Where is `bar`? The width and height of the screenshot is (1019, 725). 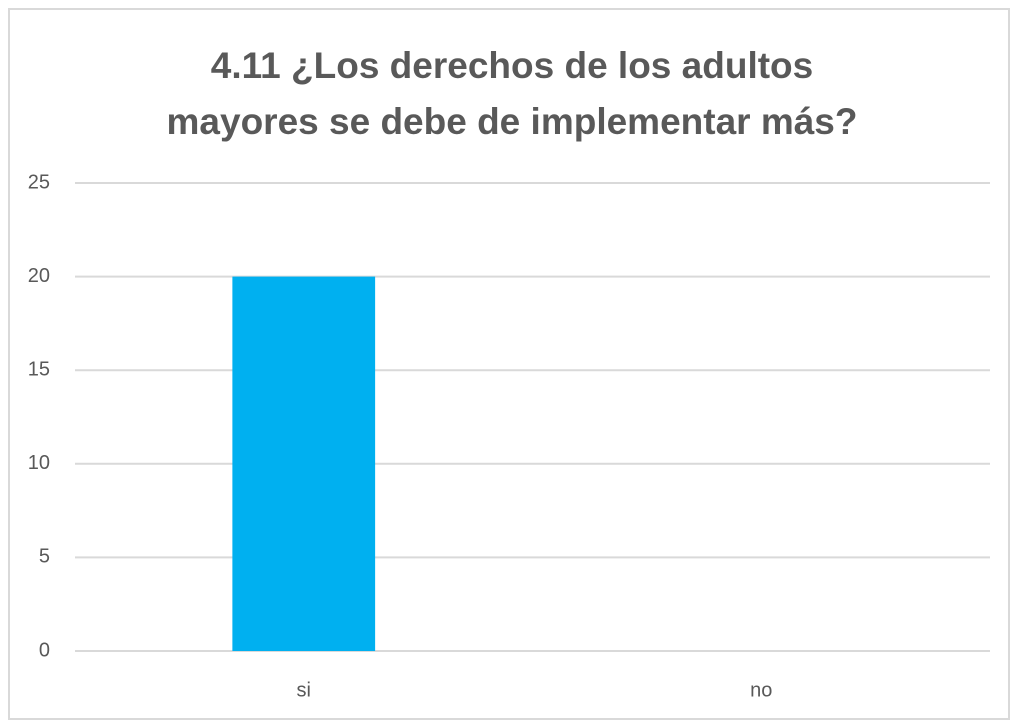
bar is located at coordinates (304, 463).